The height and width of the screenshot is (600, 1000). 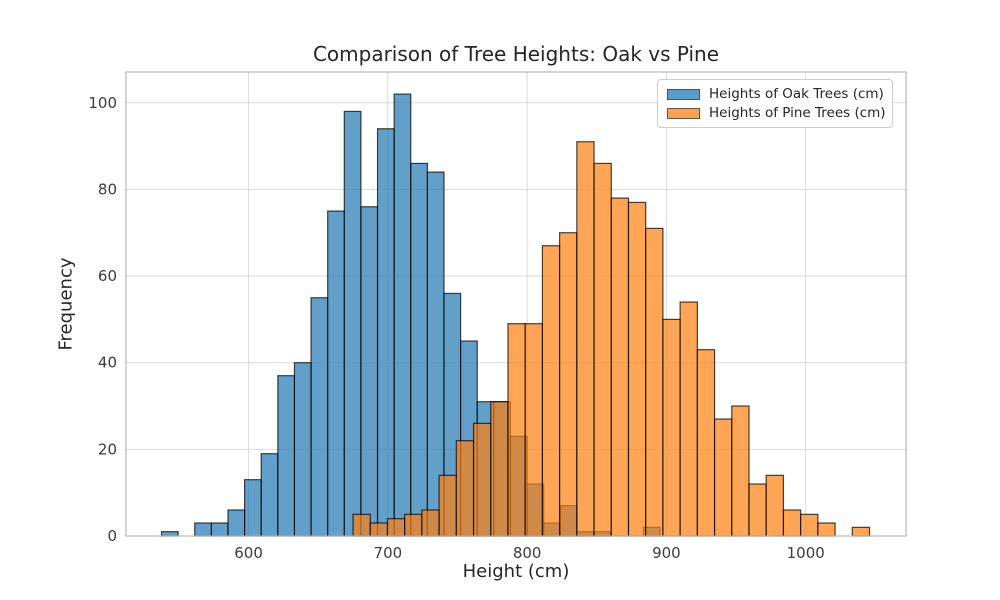 What do you see at coordinates (102, 103) in the screenshot?
I see `y-tick-label: 100` at bounding box center [102, 103].